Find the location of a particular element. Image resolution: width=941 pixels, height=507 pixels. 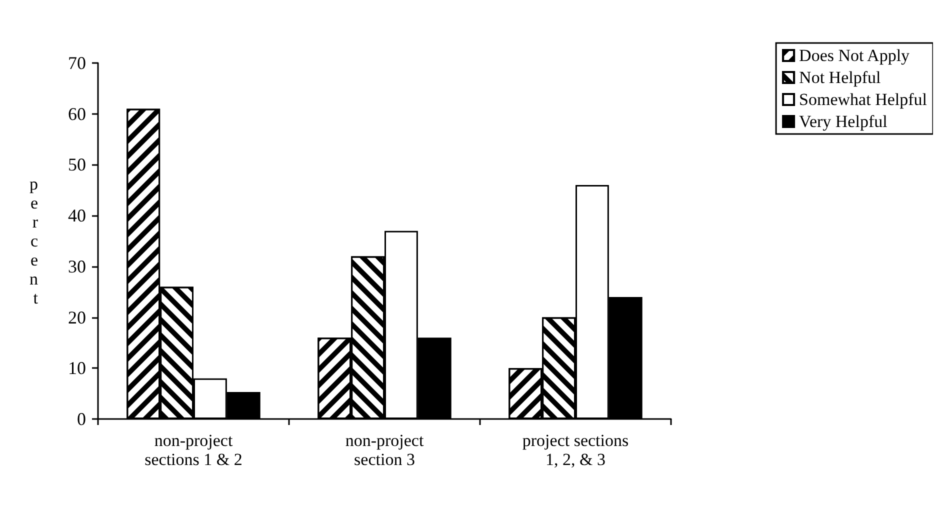

x-tick-label: project sections 1, 2, & 3 is located at coordinates (575, 450).